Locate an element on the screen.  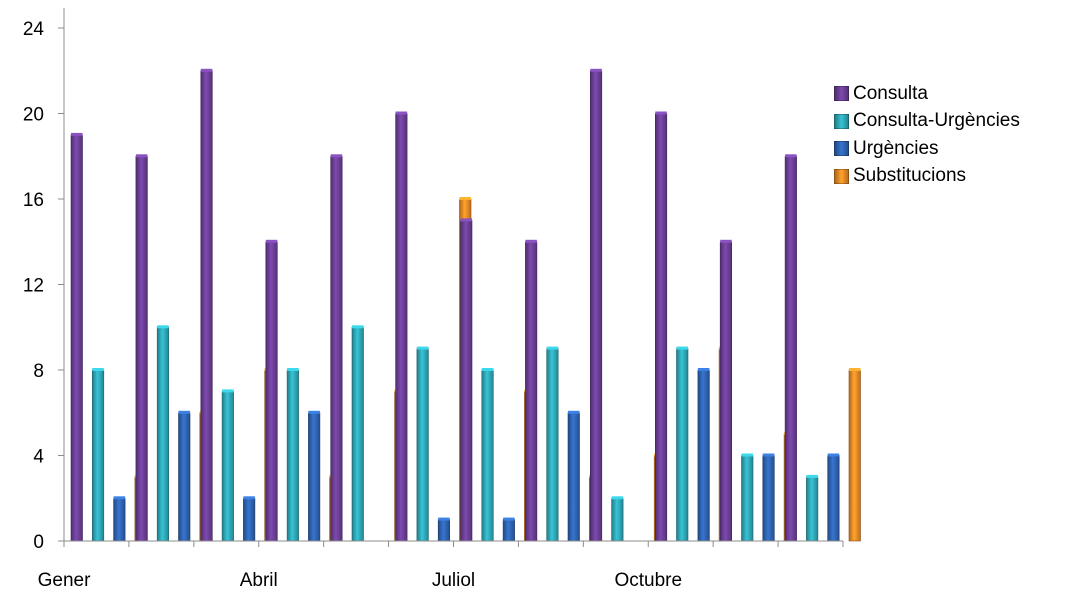
legend-item-consulta: Consulta is located at coordinates (927, 94).